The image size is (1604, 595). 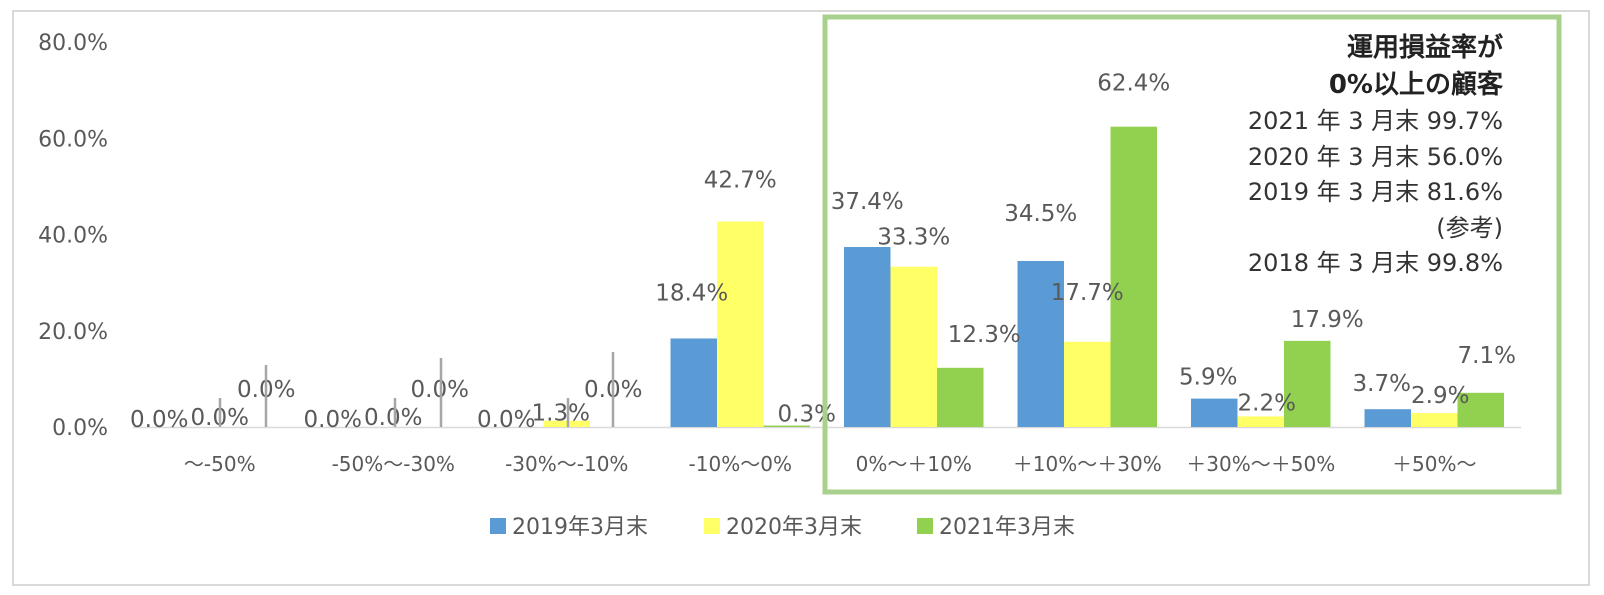 What do you see at coordinates (561, 414) in the screenshot?
I see `data-label: 1.3%` at bounding box center [561, 414].